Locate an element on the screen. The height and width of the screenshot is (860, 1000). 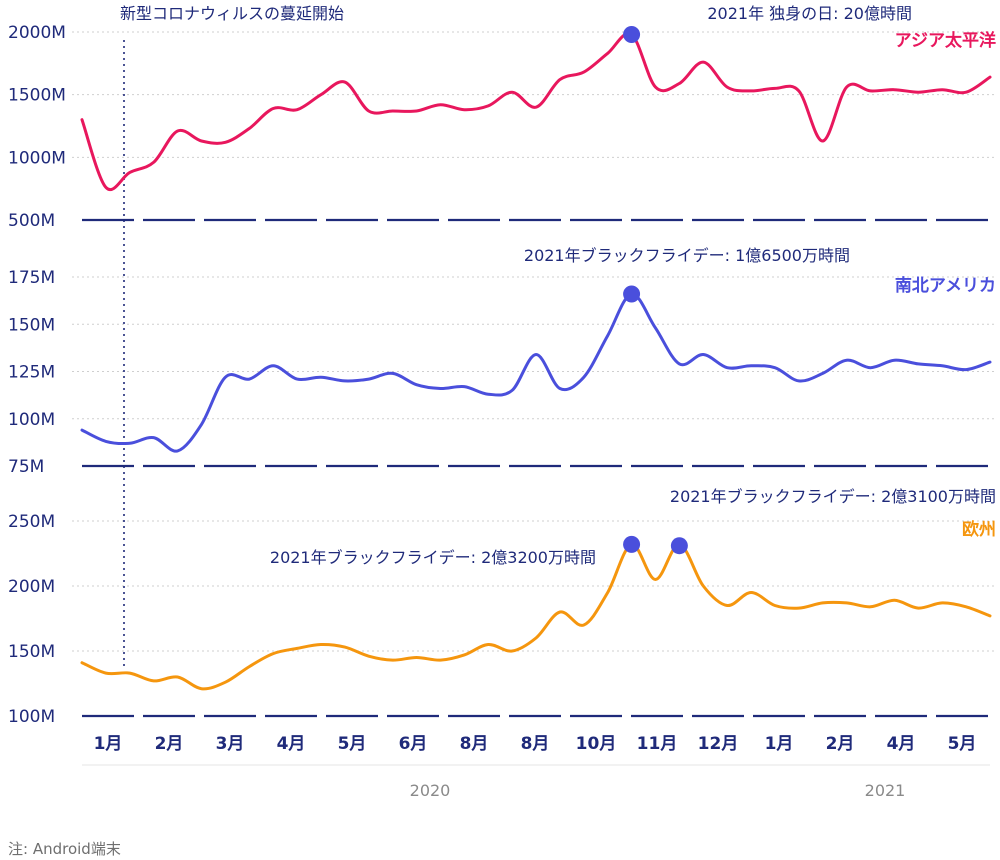
x-tick-label: 10月 is located at coordinates (596, 744).